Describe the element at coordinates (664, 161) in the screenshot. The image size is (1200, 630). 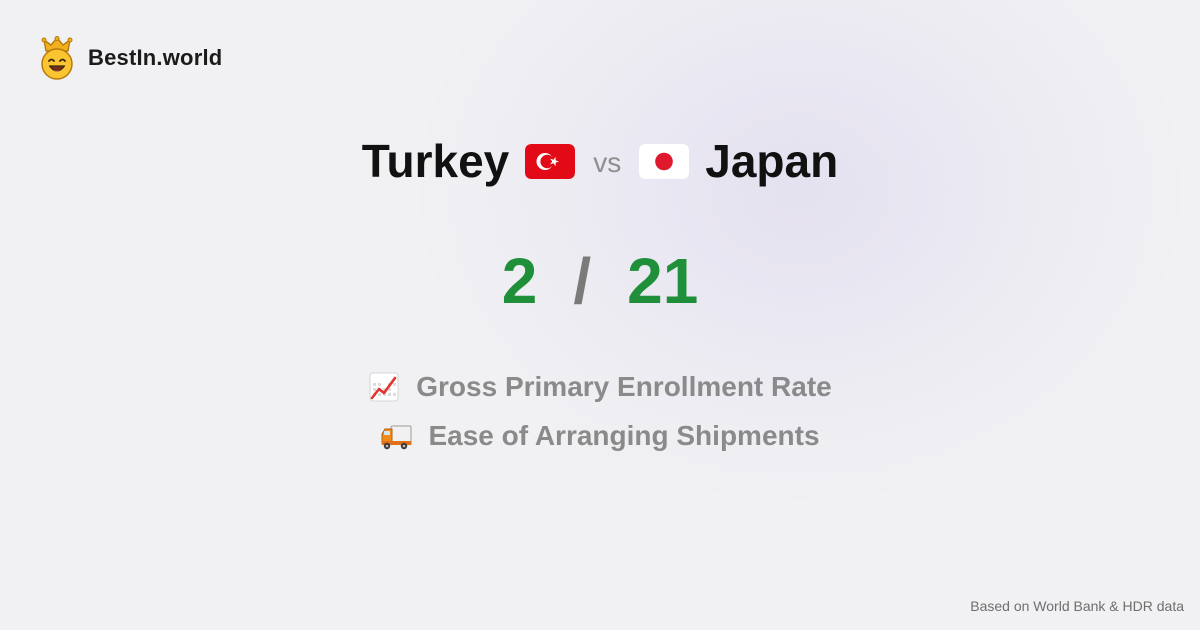
I see `japan-flag-icon` at that location.